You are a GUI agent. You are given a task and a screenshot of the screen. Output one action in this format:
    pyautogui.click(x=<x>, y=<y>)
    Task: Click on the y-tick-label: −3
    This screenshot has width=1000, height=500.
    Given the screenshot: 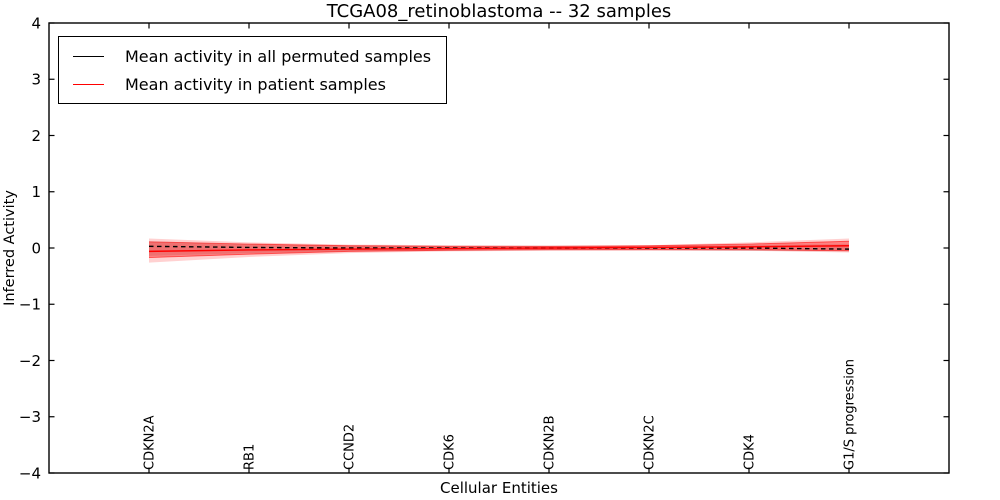 What is the action you would take?
    pyautogui.click(x=30, y=417)
    